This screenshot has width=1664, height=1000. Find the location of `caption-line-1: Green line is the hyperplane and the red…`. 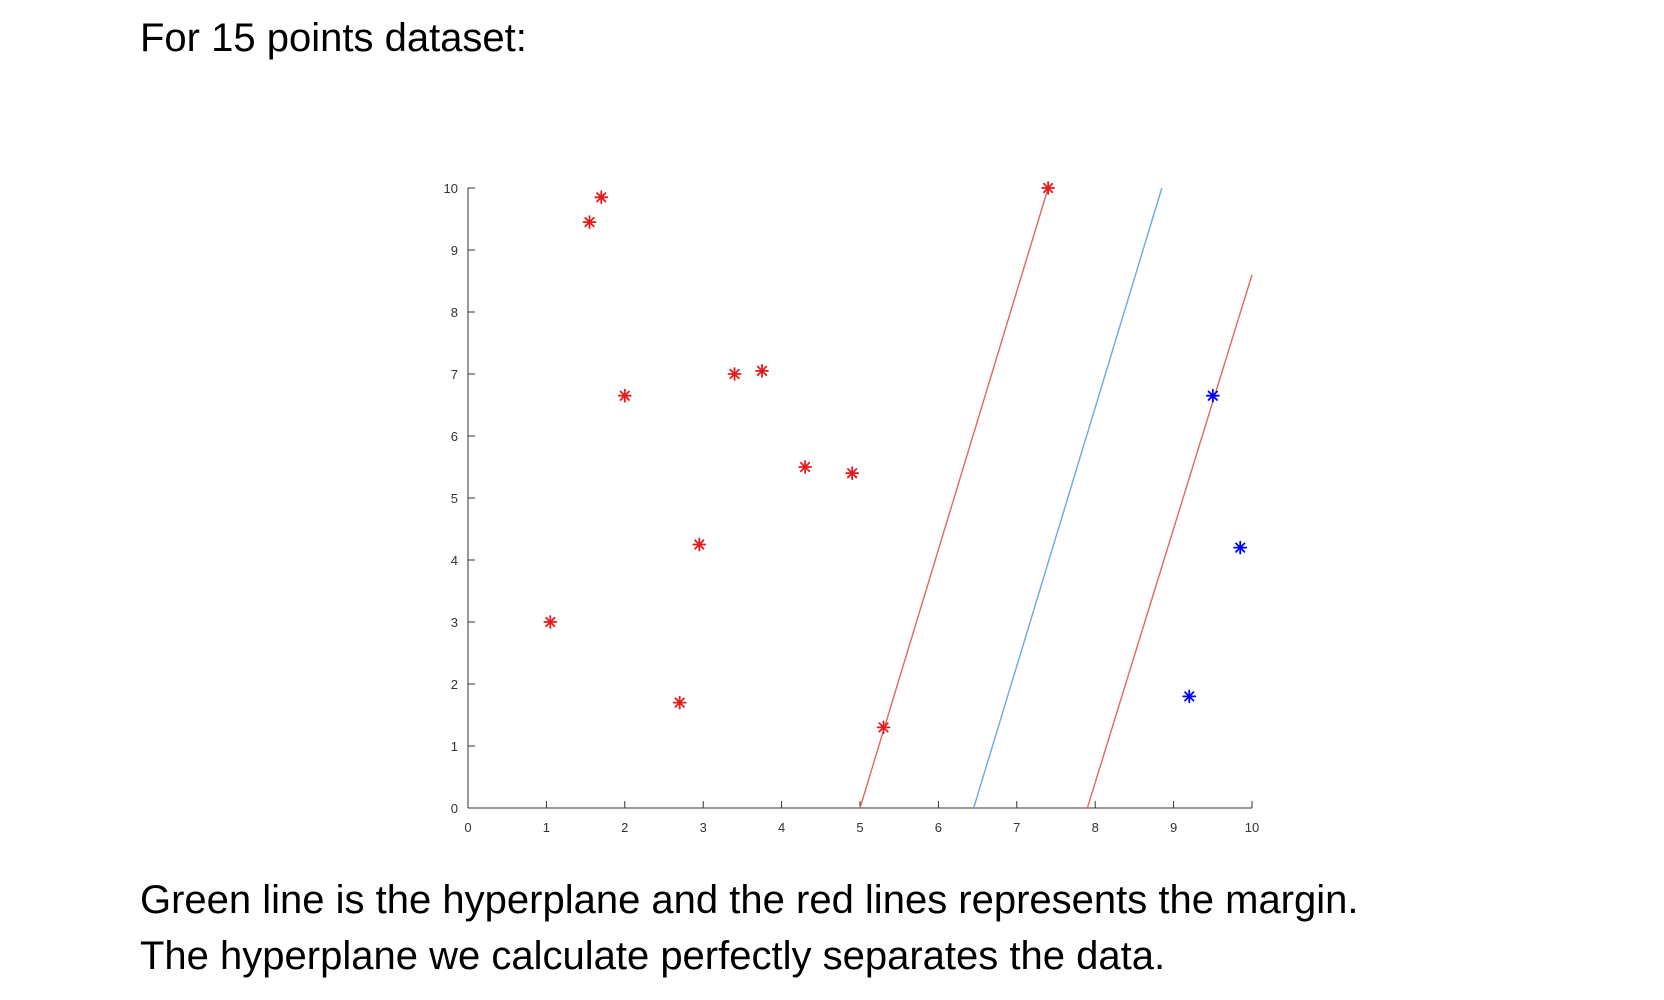

caption-line-1: Green line is the hyperplane and the red… is located at coordinates (749, 900).